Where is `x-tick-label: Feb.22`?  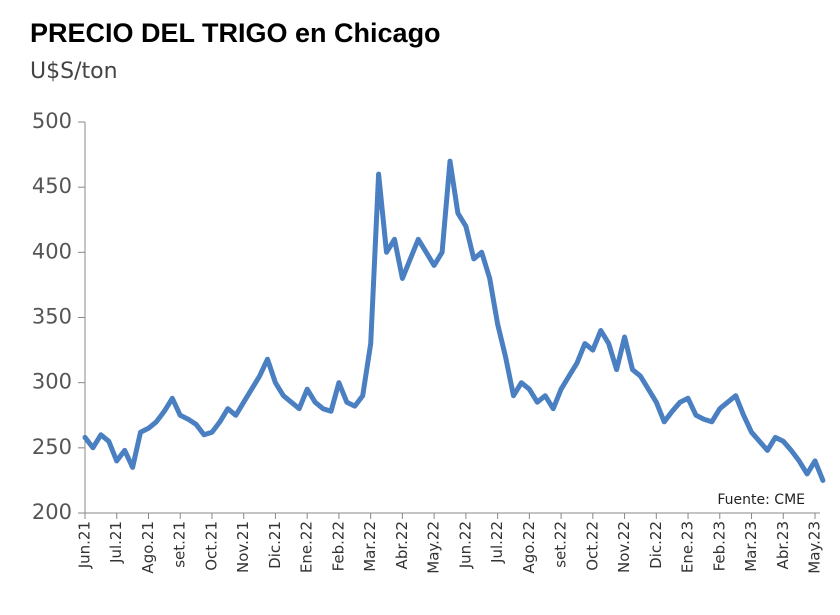
x-tick-label: Feb.22 is located at coordinates (338, 546).